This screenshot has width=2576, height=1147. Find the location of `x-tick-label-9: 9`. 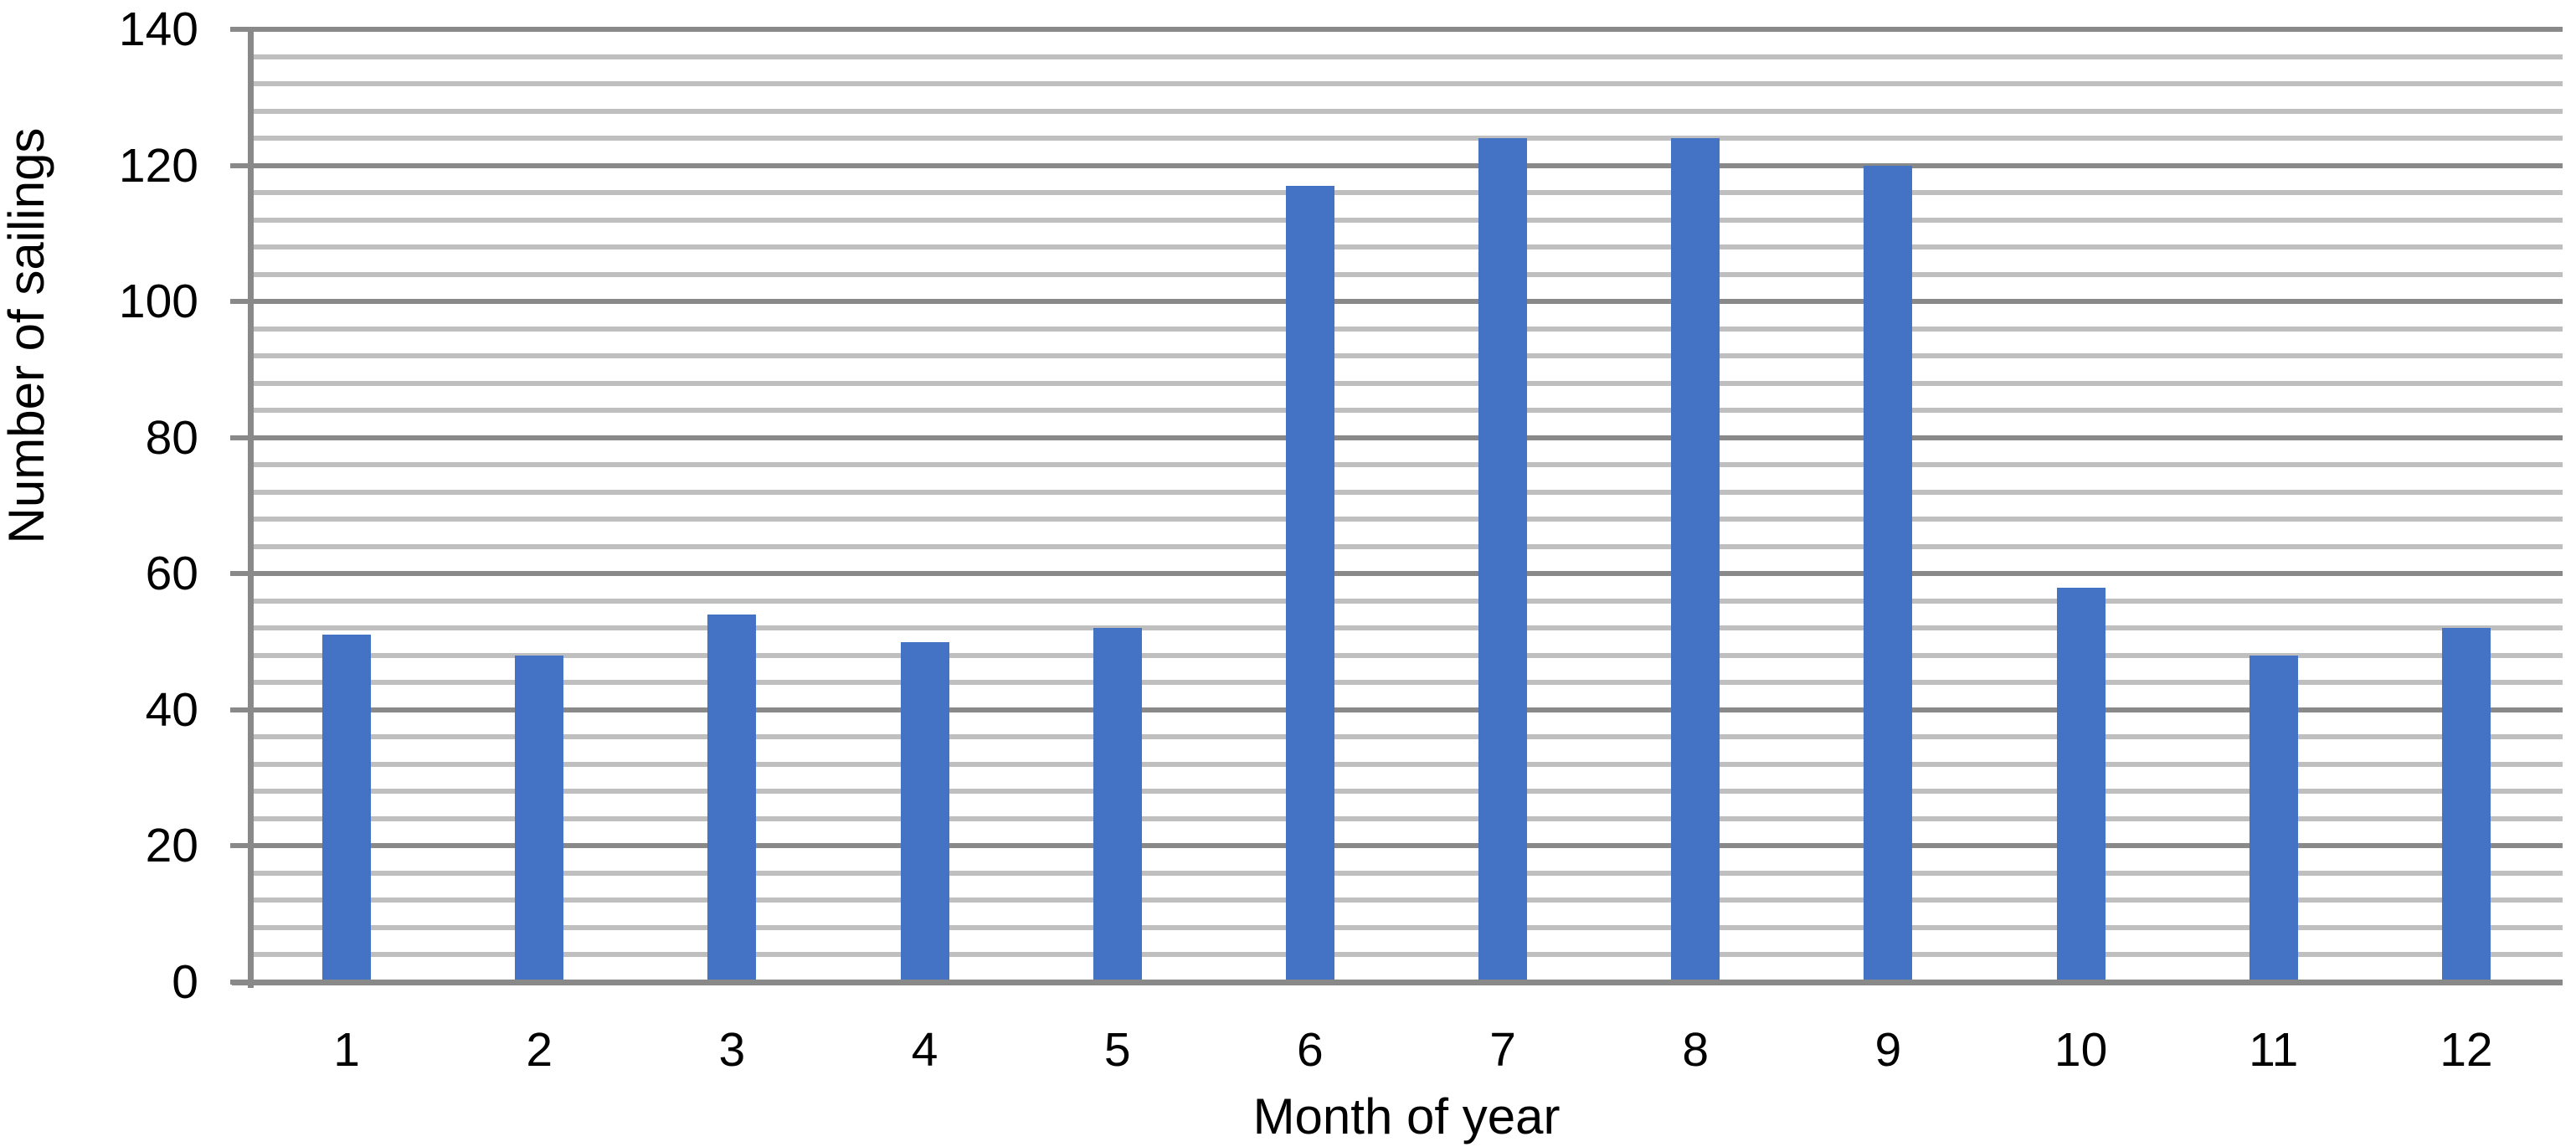

x-tick-label-9: 9 is located at coordinates (1888, 1050).